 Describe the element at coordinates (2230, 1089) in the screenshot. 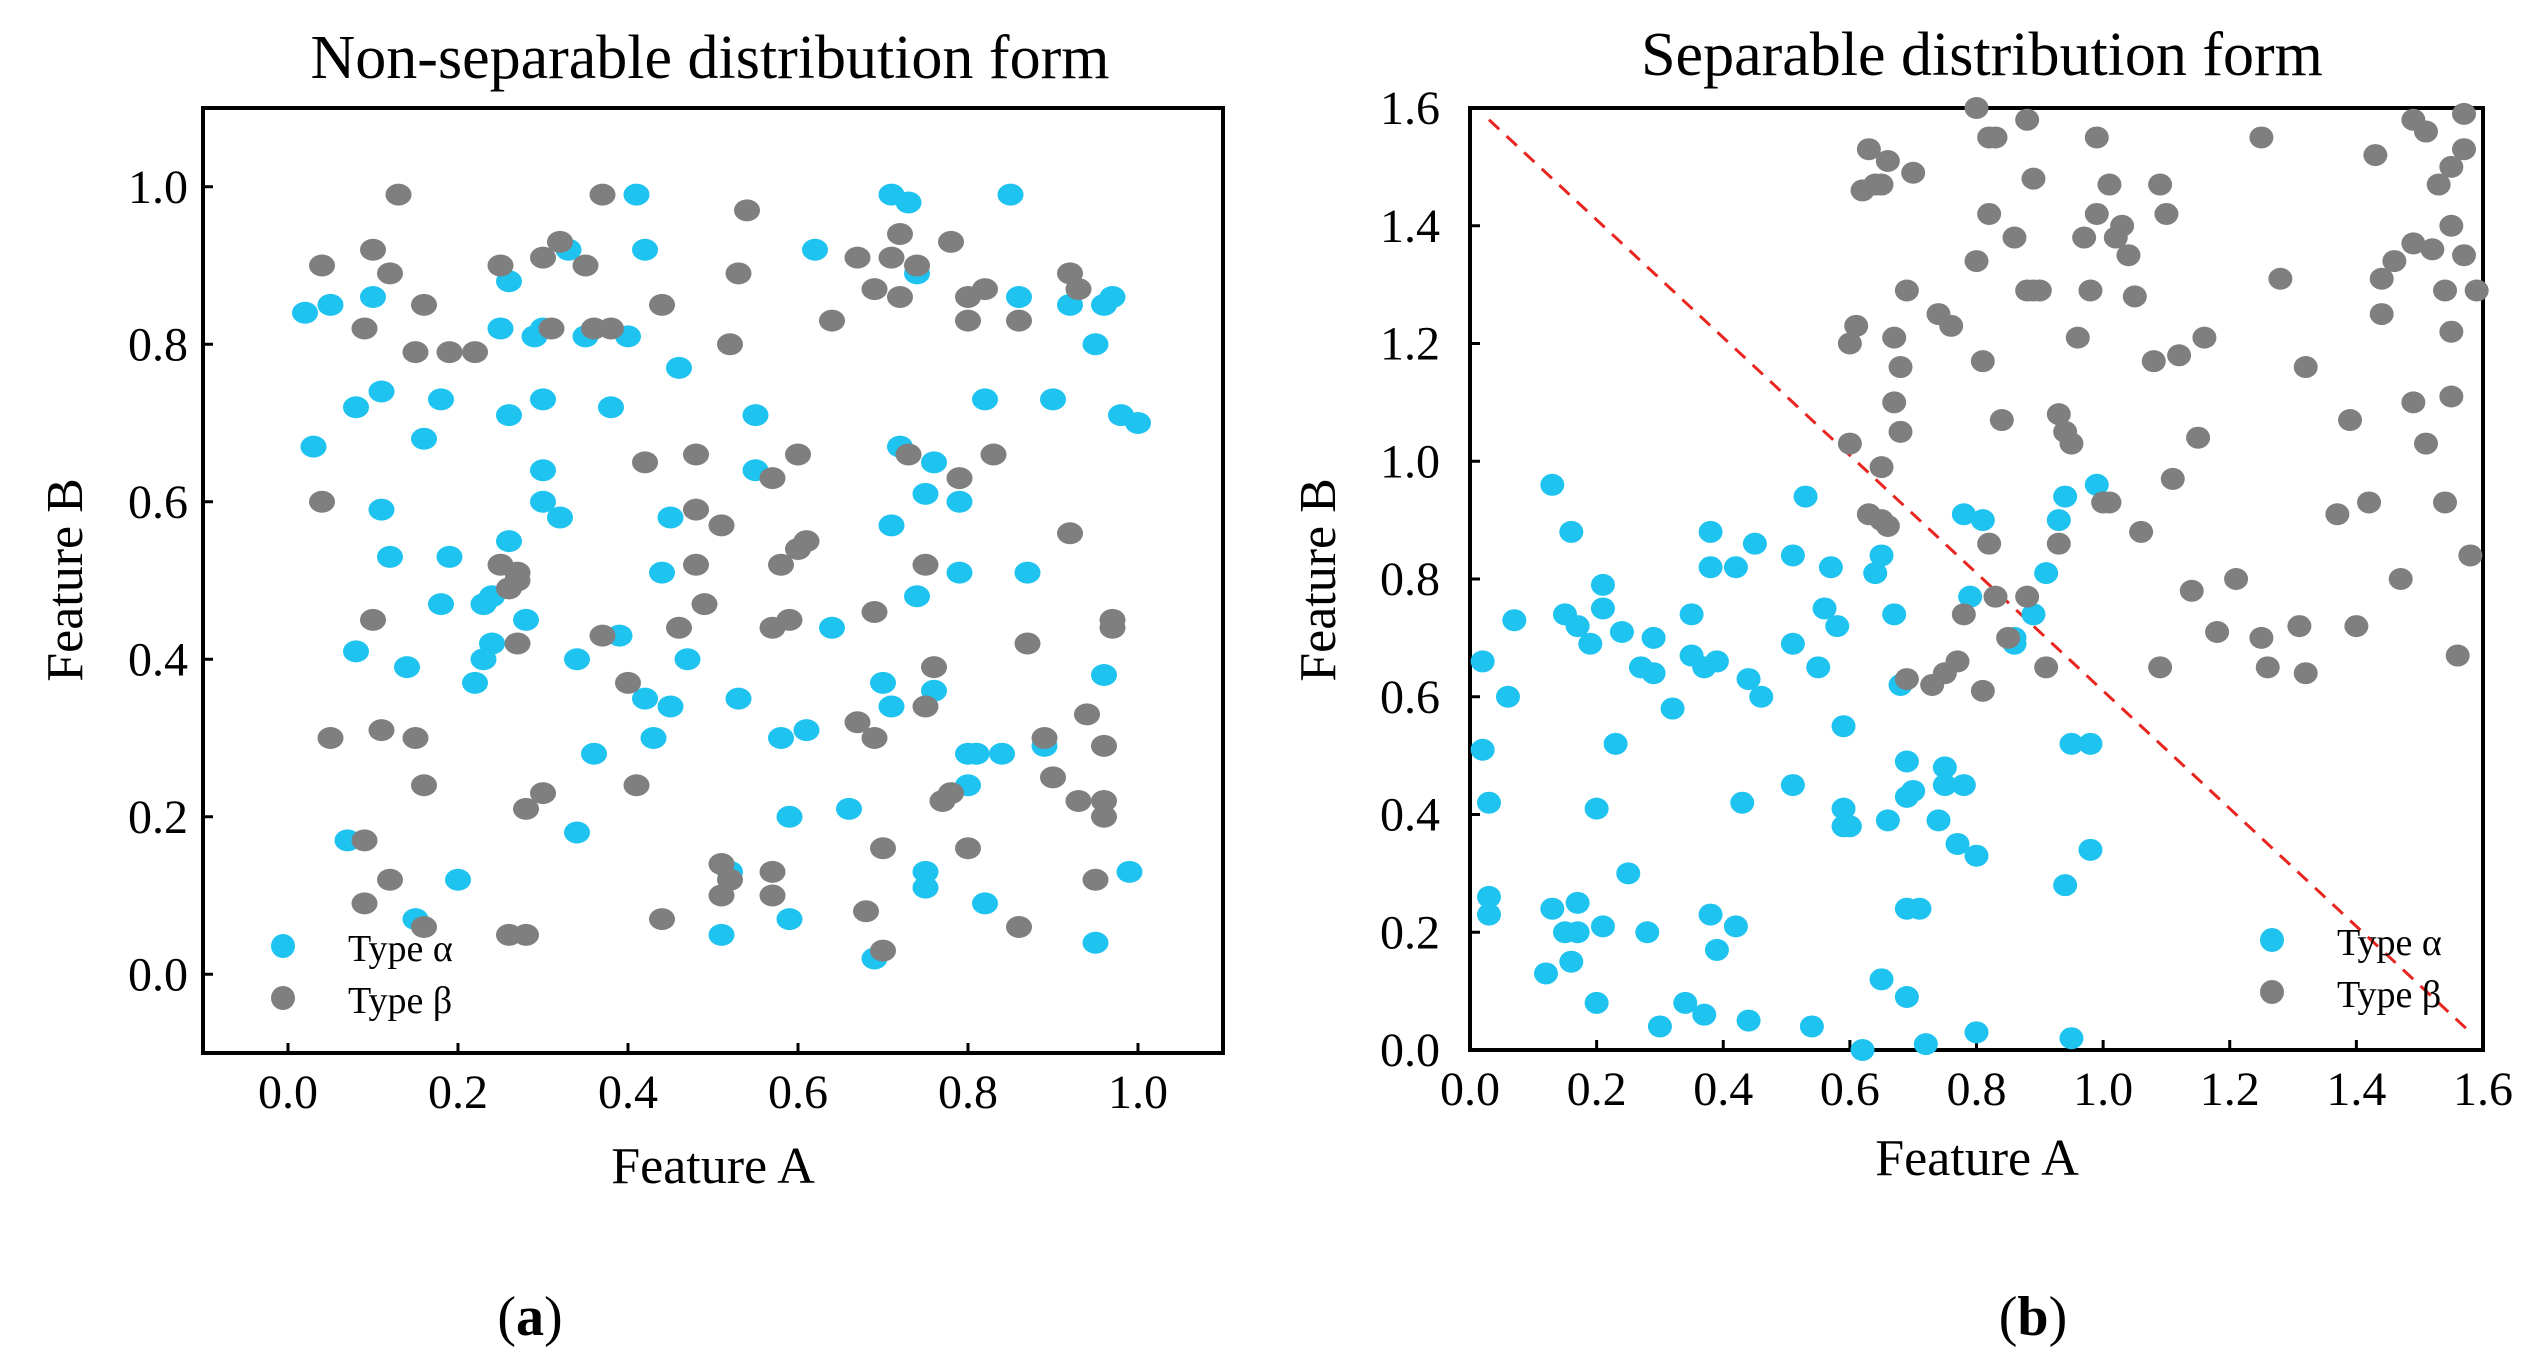

I see `panel-b-xtick-label: 1.2` at that location.